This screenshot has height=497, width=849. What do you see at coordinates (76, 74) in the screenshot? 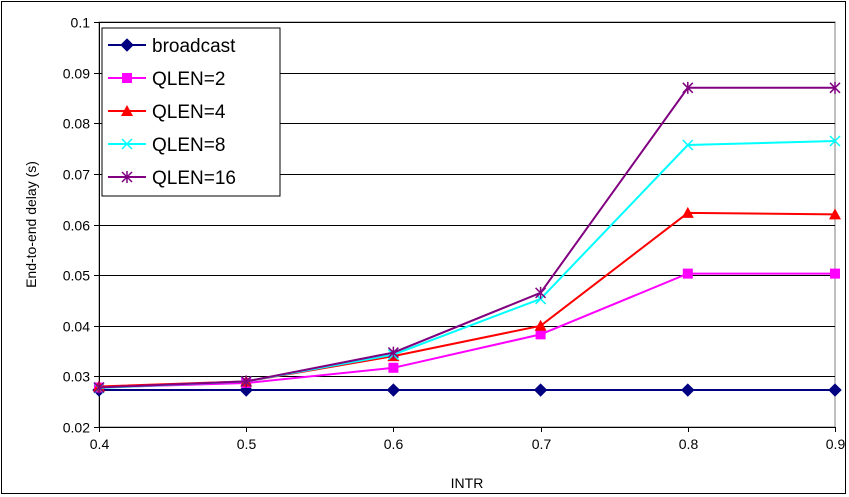
I see `y-tick-label: 0.09` at bounding box center [76, 74].